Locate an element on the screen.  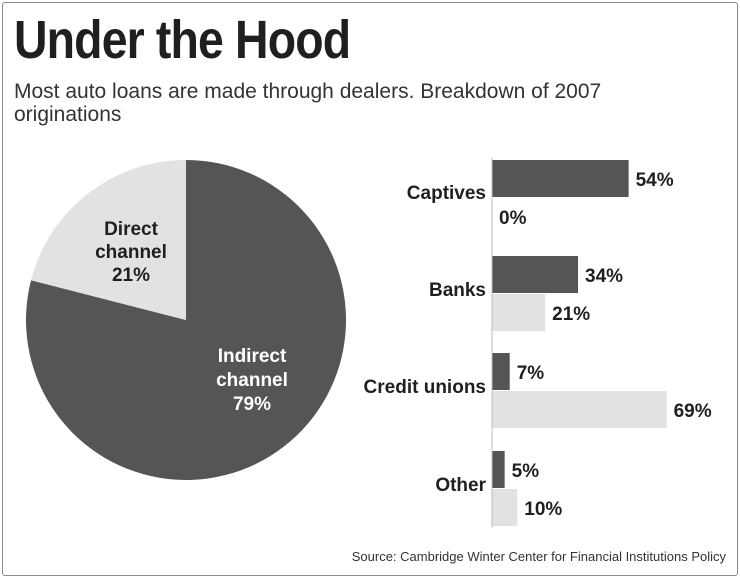
bar-value-label-direct-3: 10% is located at coordinates (543, 509).